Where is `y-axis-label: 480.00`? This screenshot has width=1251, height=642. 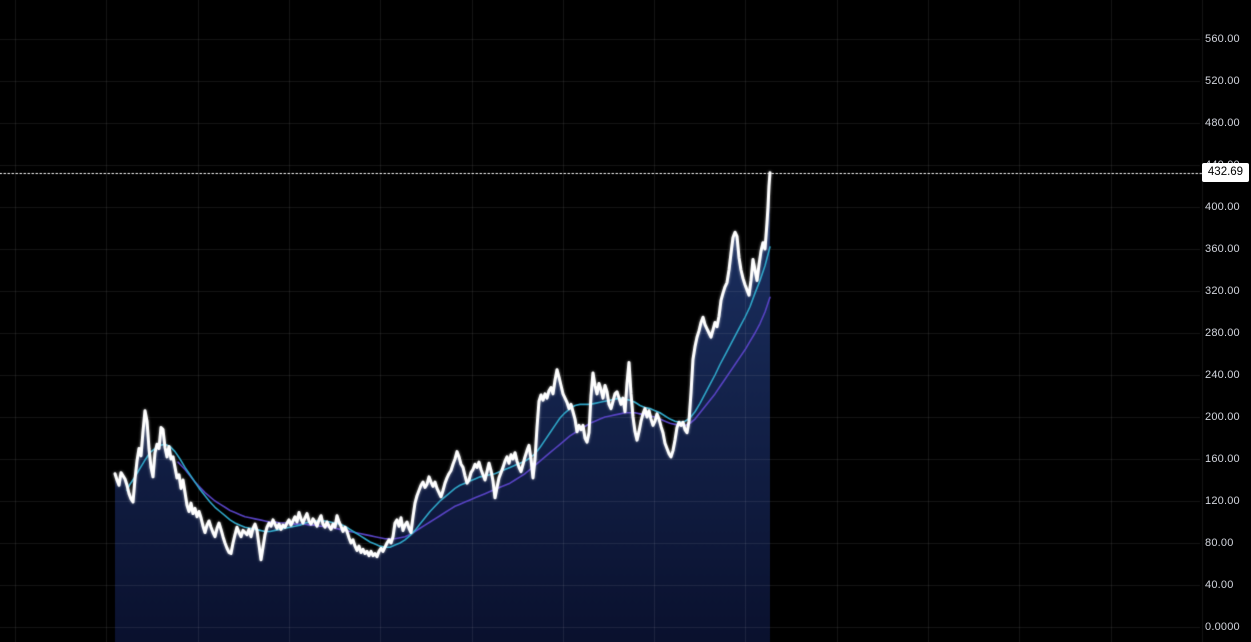
y-axis-label: 480.00 is located at coordinates (1222, 123).